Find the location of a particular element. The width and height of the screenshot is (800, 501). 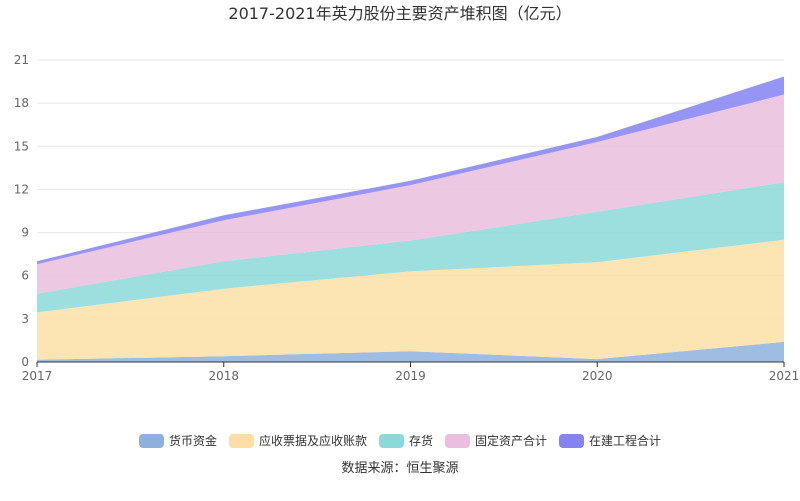

legend-label-2: 存货 is located at coordinates (421, 440).